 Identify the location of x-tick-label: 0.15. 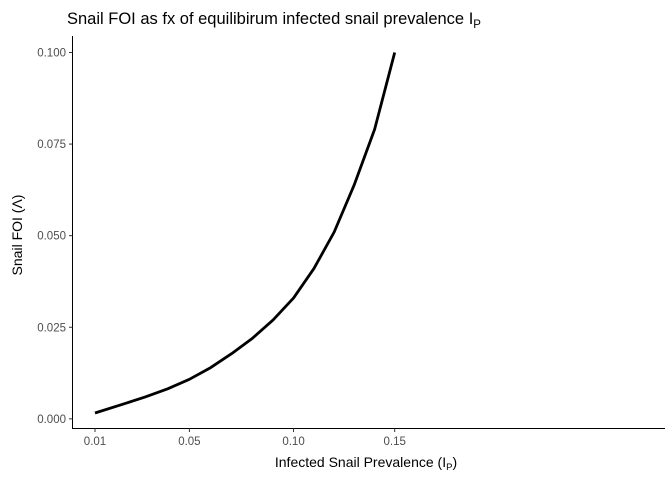
(394, 442).